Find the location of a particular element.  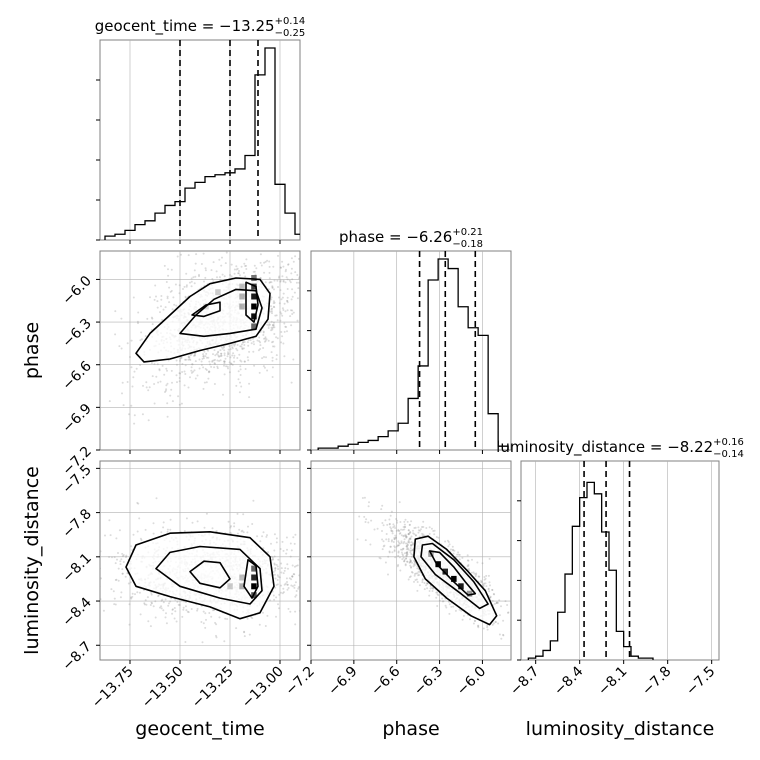

scatter-panel-geocent-time-vs-phase is located at coordinates (202, 347).